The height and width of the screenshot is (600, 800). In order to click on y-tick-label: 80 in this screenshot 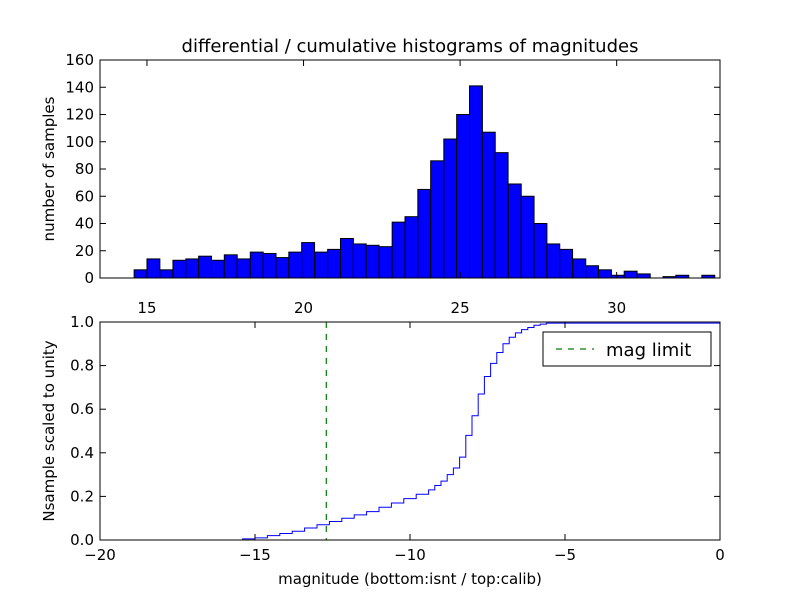, I will do `click(84, 169)`.